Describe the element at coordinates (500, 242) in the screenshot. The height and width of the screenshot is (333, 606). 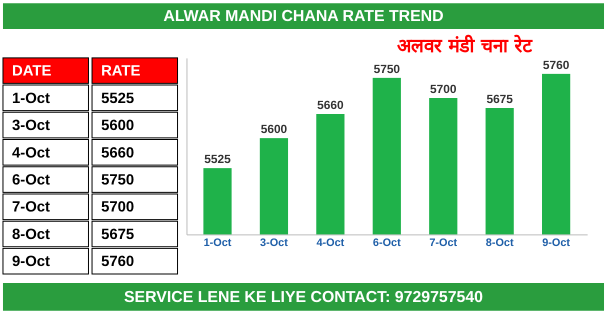
I see `x-tick-label: 8-Oct` at that location.